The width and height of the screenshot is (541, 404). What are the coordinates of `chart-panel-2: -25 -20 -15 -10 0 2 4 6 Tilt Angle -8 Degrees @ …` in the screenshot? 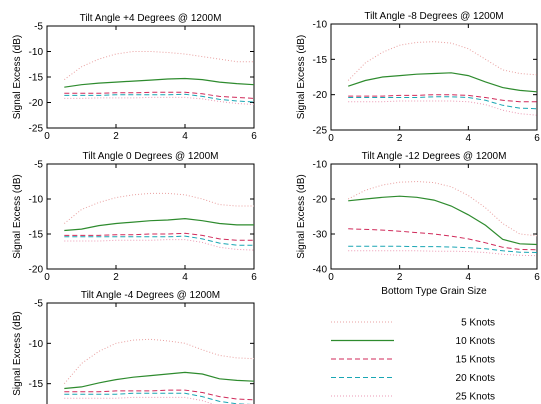 It's located at (418, 77).